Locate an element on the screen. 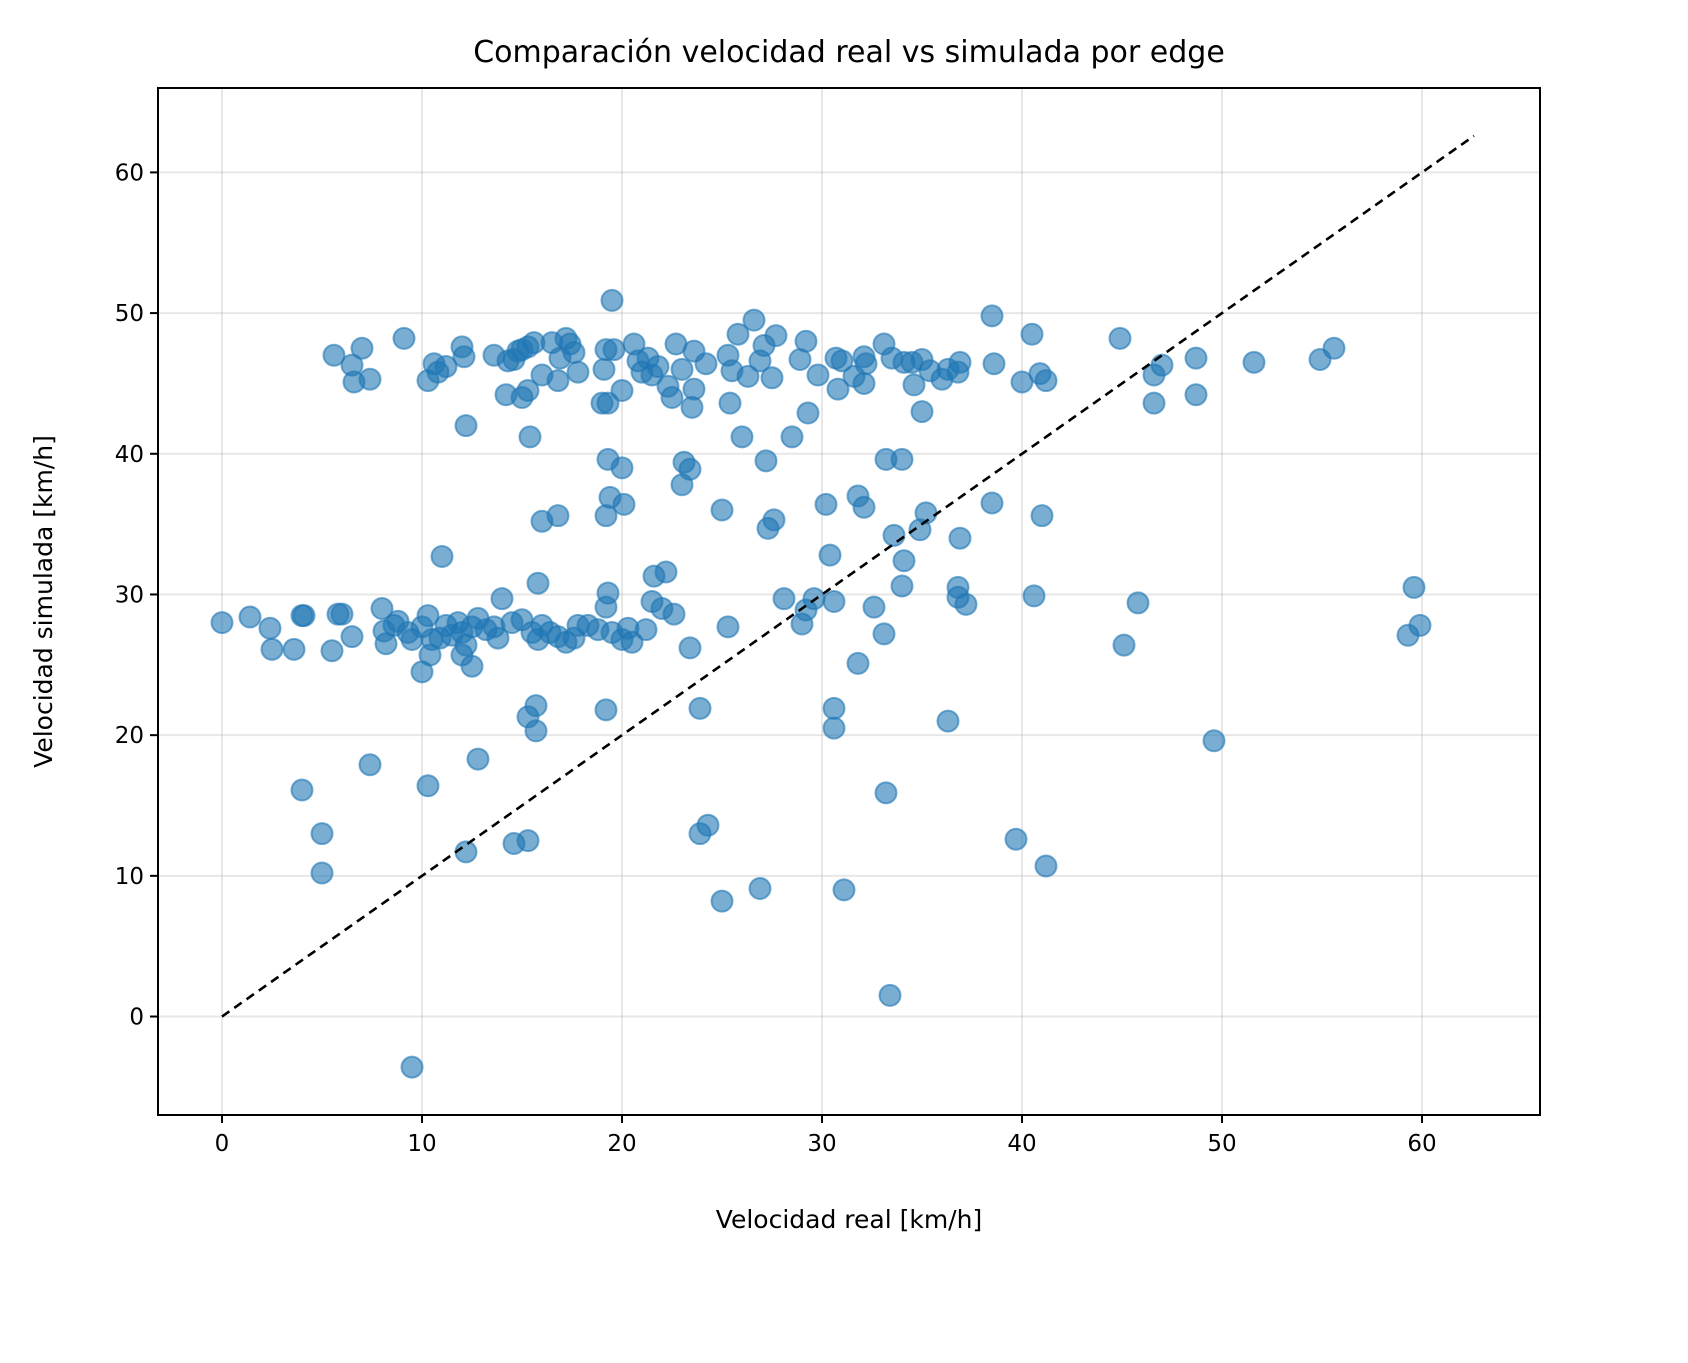  x-axis-label: Velocidad real [km/h] is located at coordinates (849, 1219).